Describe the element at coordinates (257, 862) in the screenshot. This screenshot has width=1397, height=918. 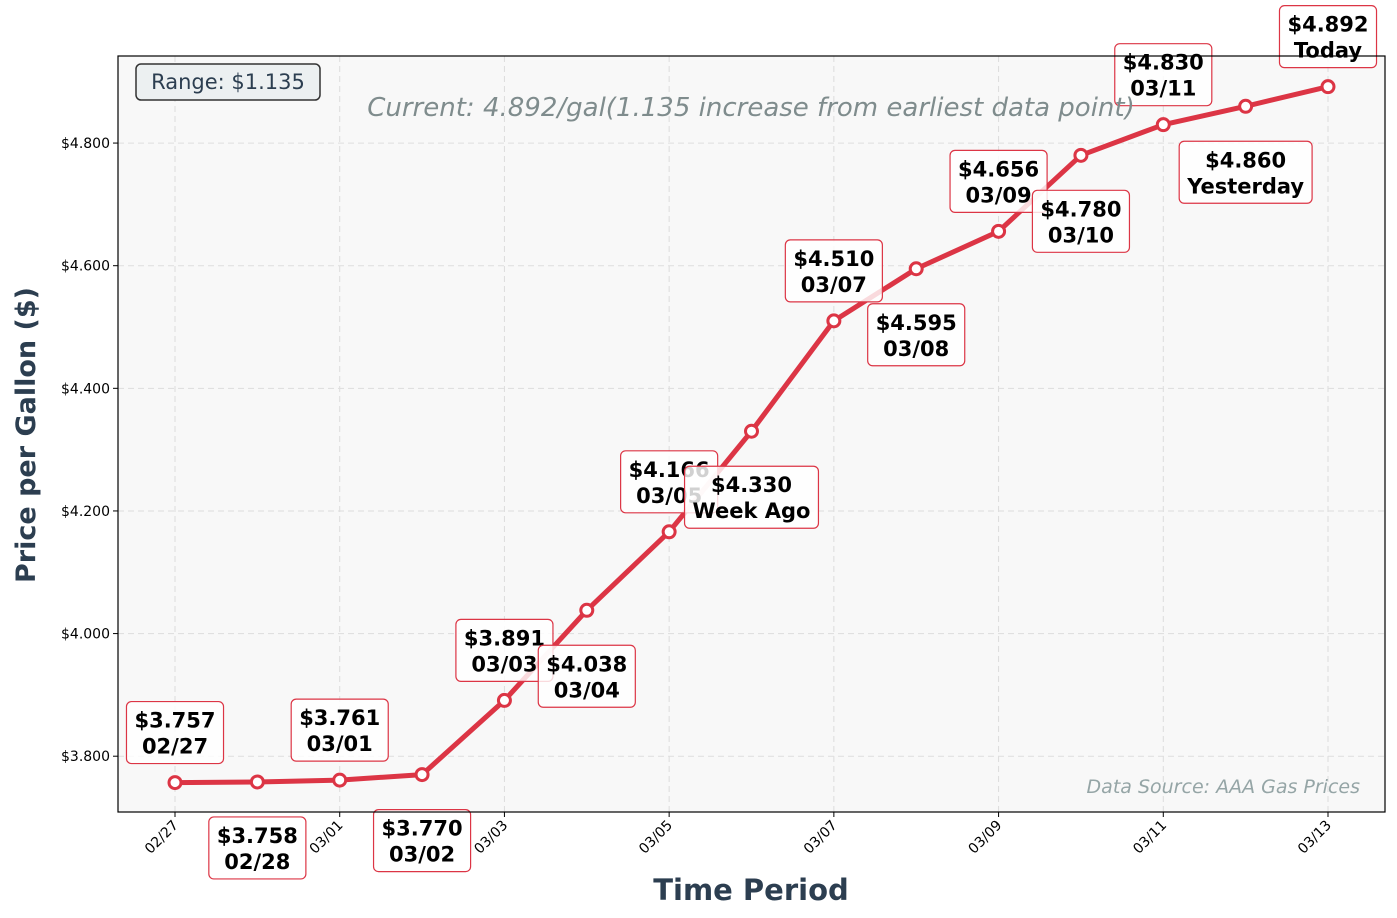
I see `point-label-tag: 02/28` at that location.